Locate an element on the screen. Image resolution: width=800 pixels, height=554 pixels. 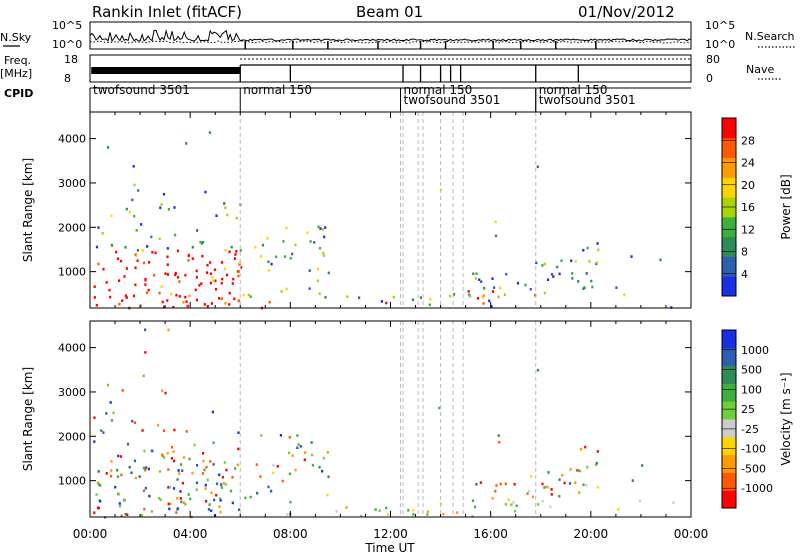
power-colorbar: 28 24 20 16 12 8 4 Power [dB] is located at coordinates (757, 207).